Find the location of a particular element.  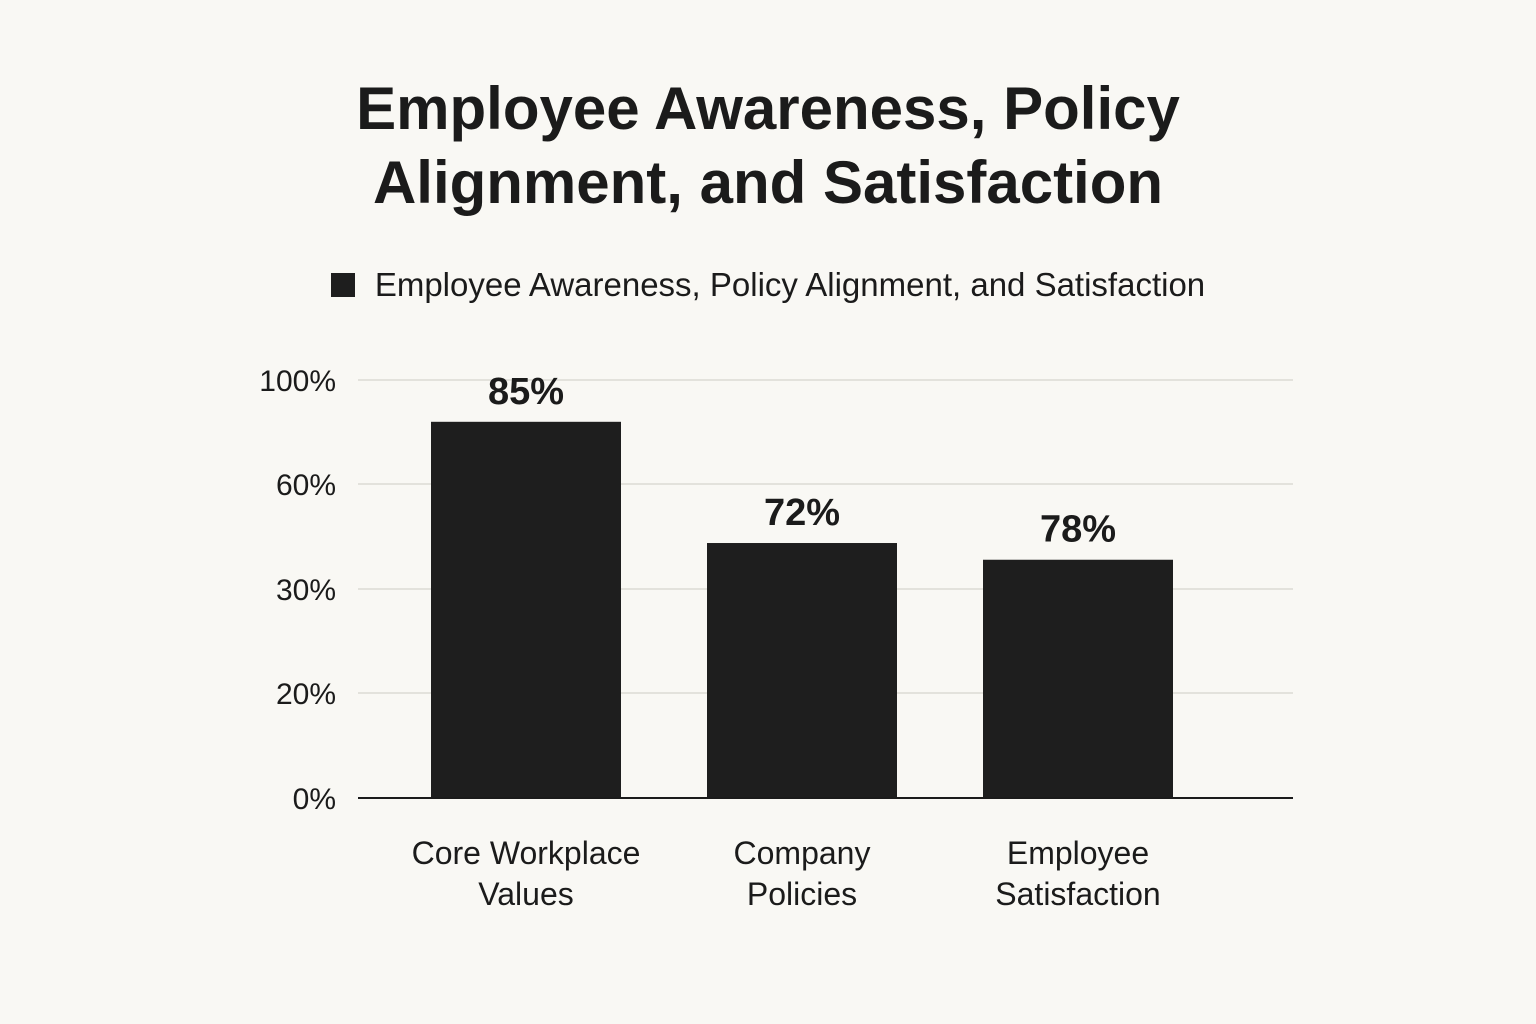

x-category-label: Policies is located at coordinates (802, 894).